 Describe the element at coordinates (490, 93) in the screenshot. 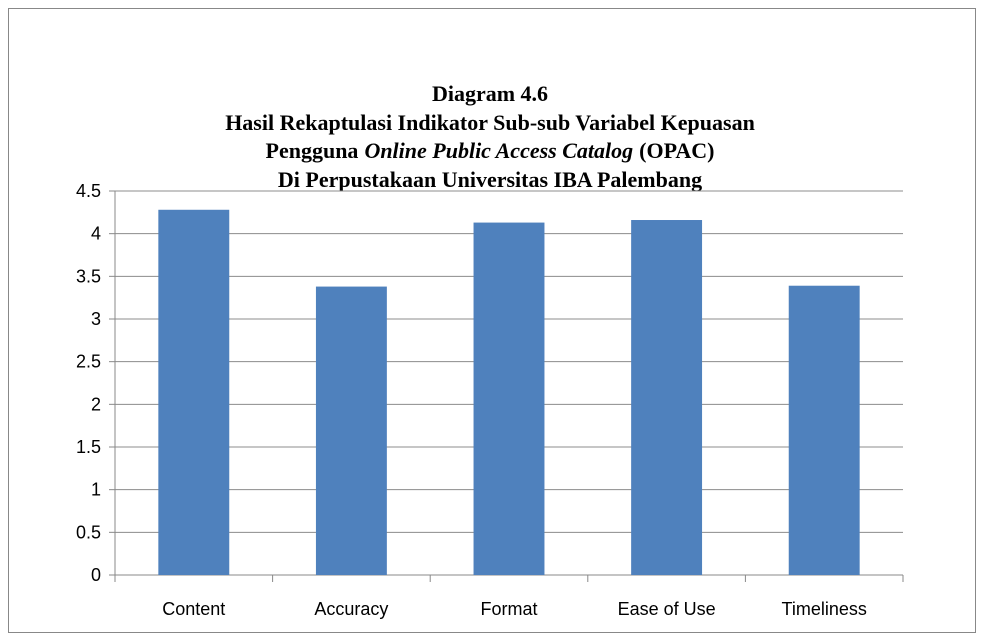

I see `chart-title: Diagram 4.6` at that location.